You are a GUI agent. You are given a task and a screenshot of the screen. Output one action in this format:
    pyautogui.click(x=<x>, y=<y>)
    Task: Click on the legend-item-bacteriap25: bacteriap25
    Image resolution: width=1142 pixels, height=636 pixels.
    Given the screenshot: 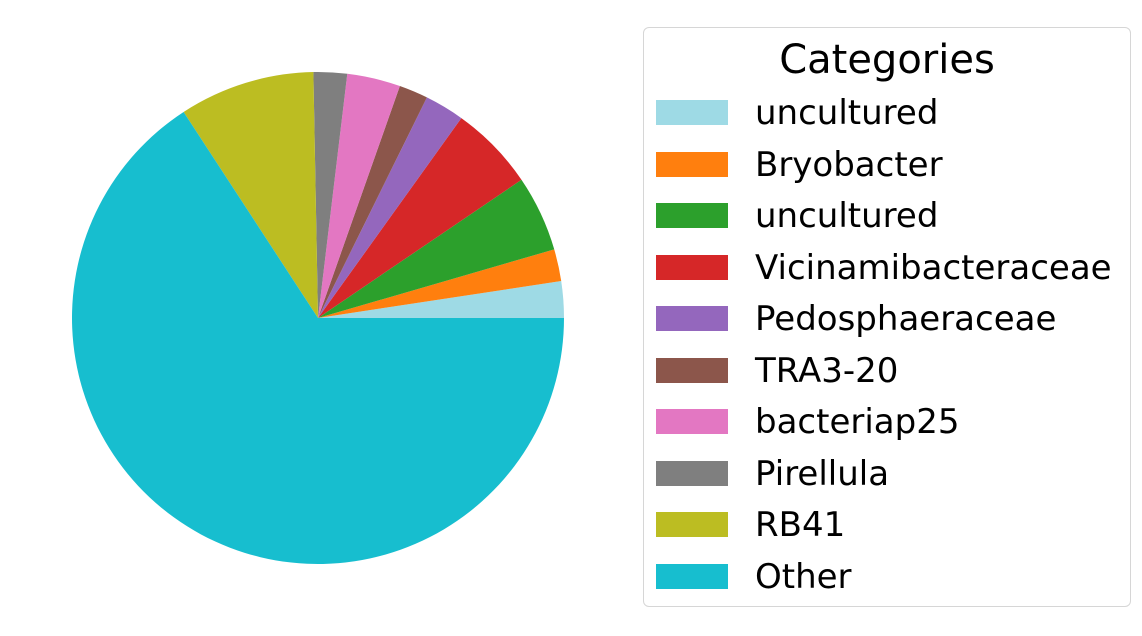 What is the action you would take?
    pyautogui.click(x=887, y=423)
    